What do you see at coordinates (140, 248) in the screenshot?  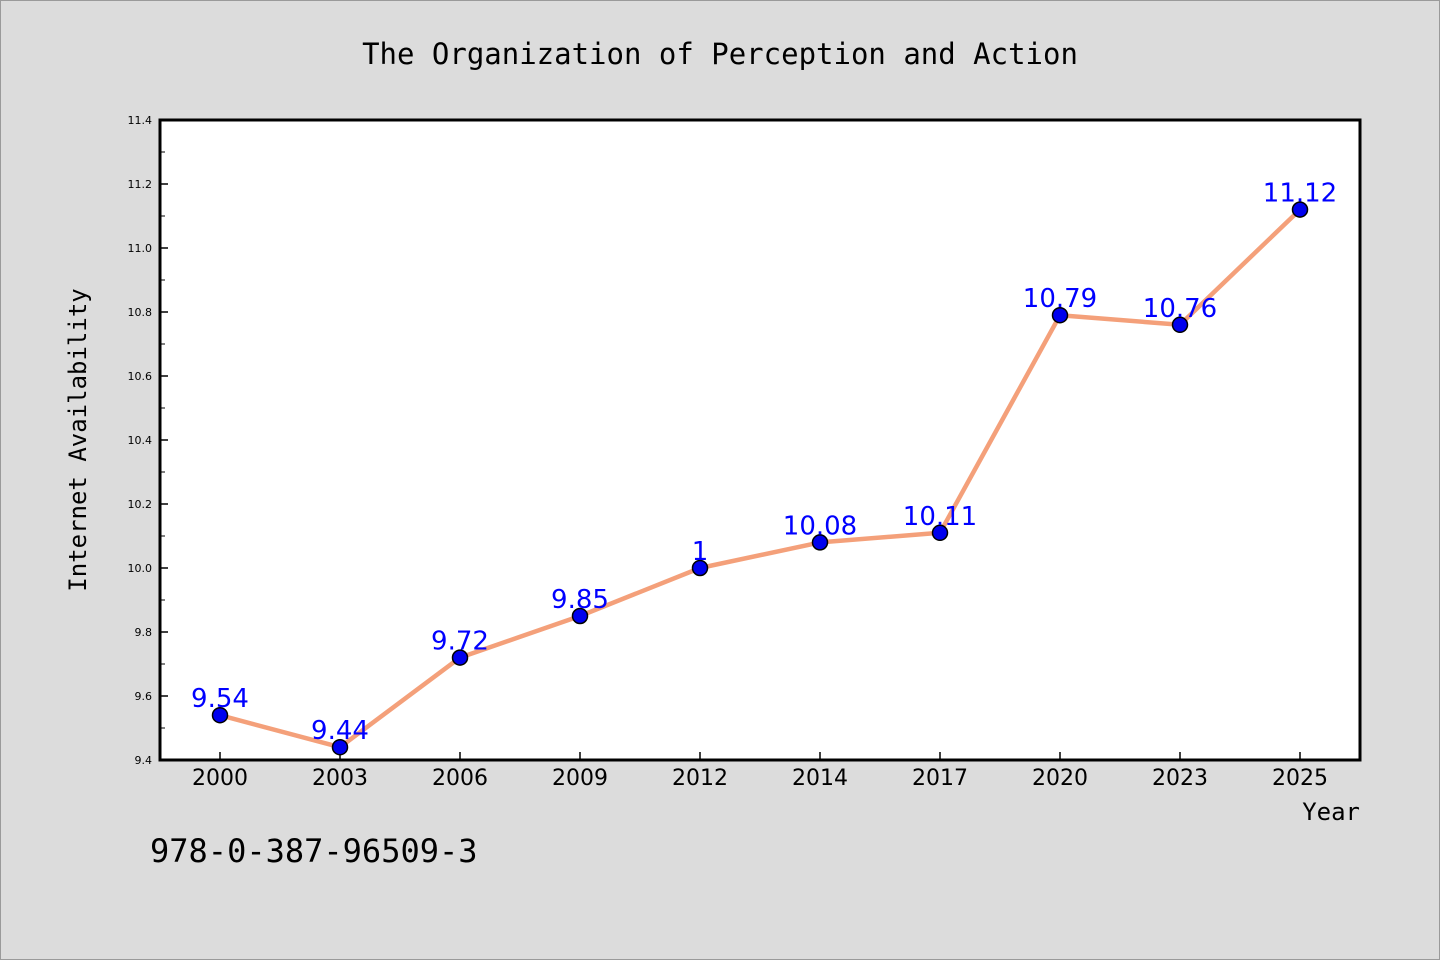 I see `y-tick-label: 11.0` at bounding box center [140, 248].